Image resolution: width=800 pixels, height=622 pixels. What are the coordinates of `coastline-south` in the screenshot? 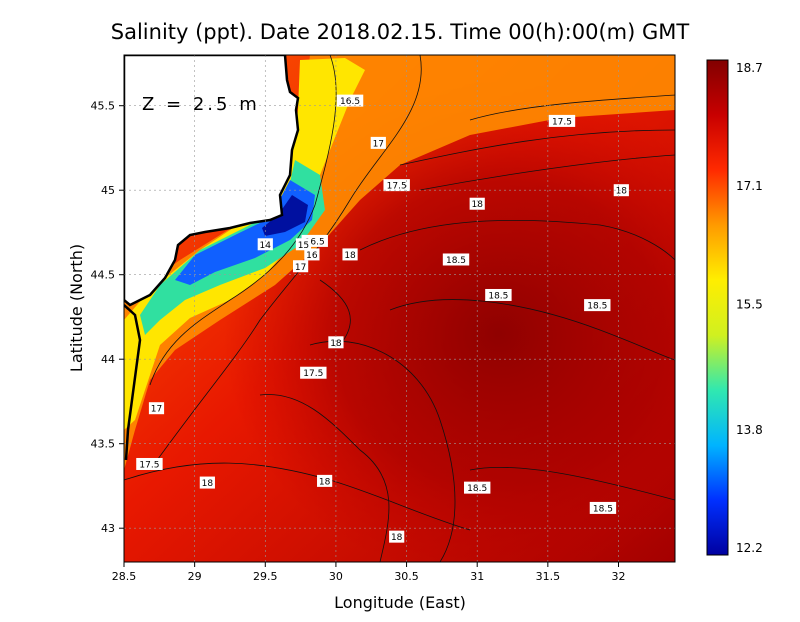 It's located at (133, 382).